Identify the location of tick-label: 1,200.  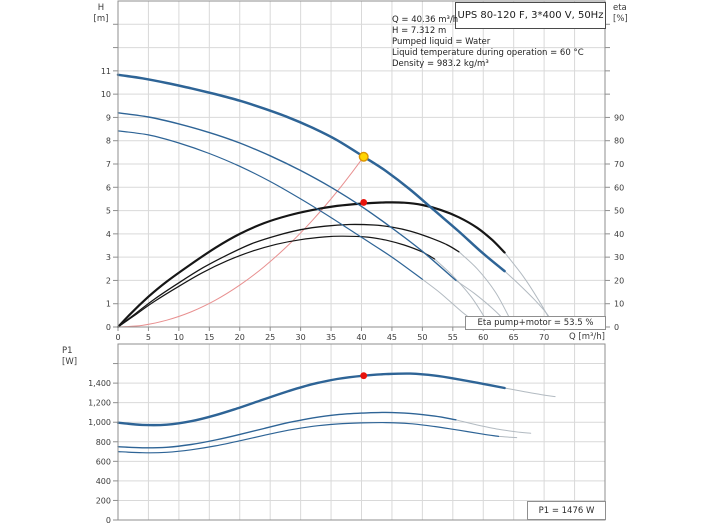
(99, 403).